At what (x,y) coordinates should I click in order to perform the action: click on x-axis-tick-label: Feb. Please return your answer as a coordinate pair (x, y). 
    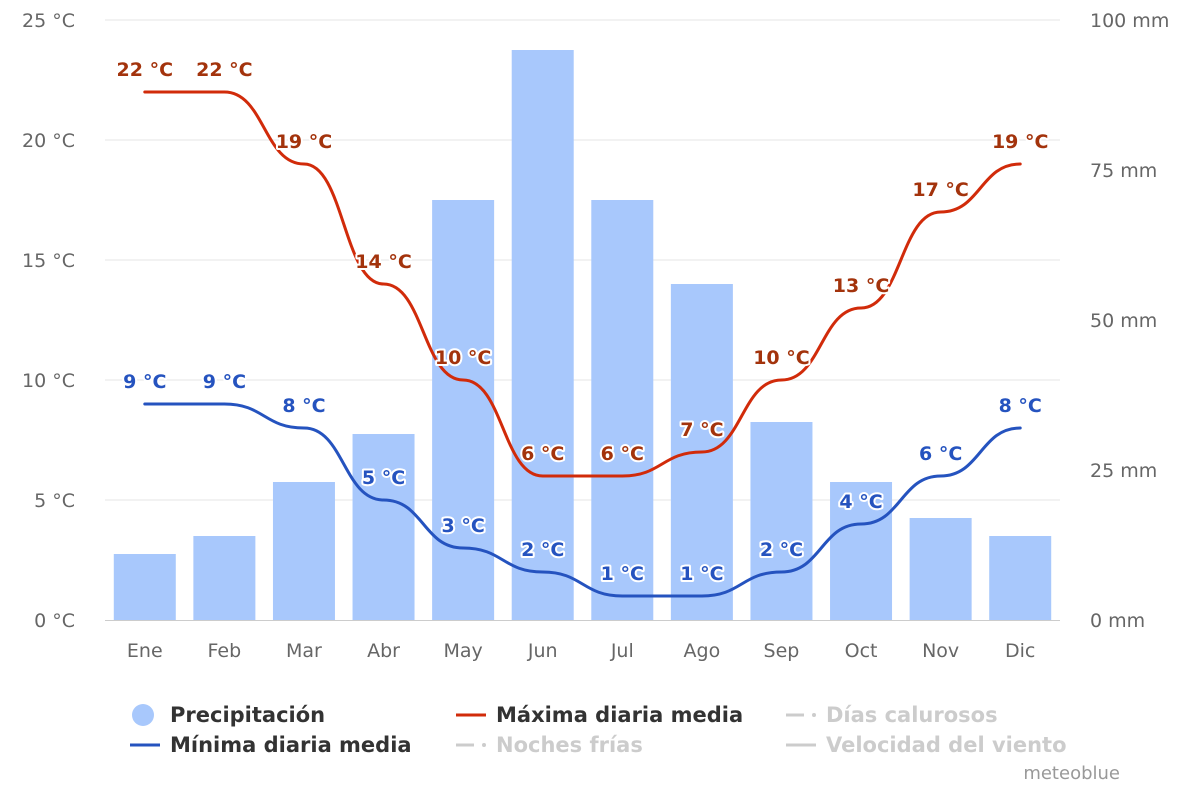
    Looking at the image, I should click on (225, 651).